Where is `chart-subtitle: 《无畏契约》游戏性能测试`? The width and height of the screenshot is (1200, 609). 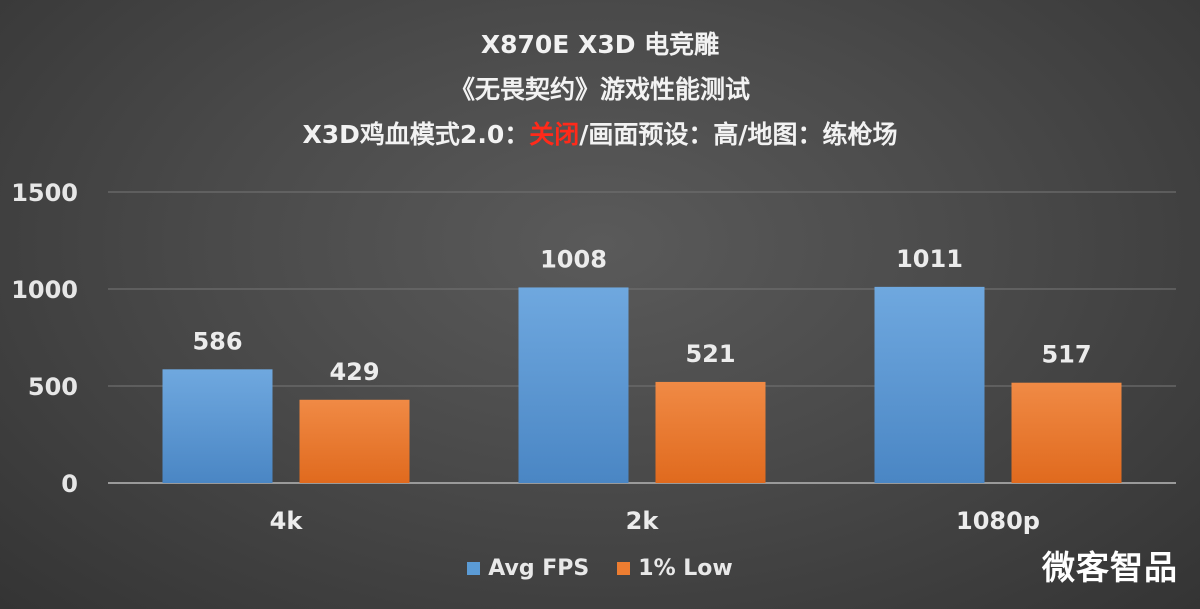
chart-subtitle: 《无畏契约》游戏性能测试 is located at coordinates (599, 89).